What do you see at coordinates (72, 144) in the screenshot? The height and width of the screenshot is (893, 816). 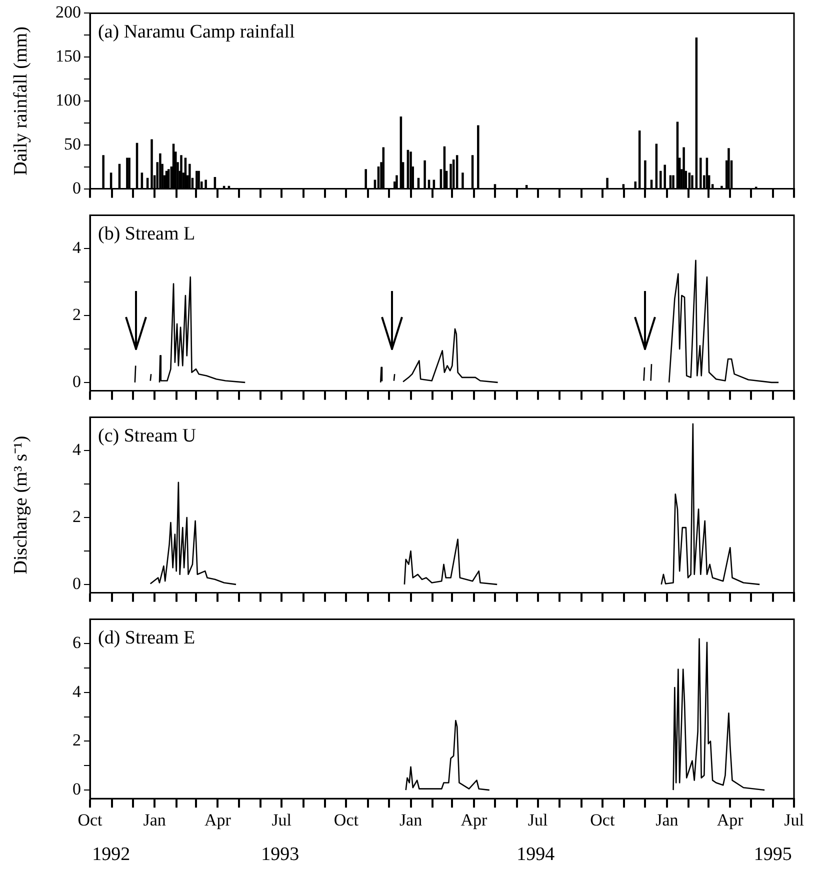 I see `y-tick-label: 50` at bounding box center [72, 144].